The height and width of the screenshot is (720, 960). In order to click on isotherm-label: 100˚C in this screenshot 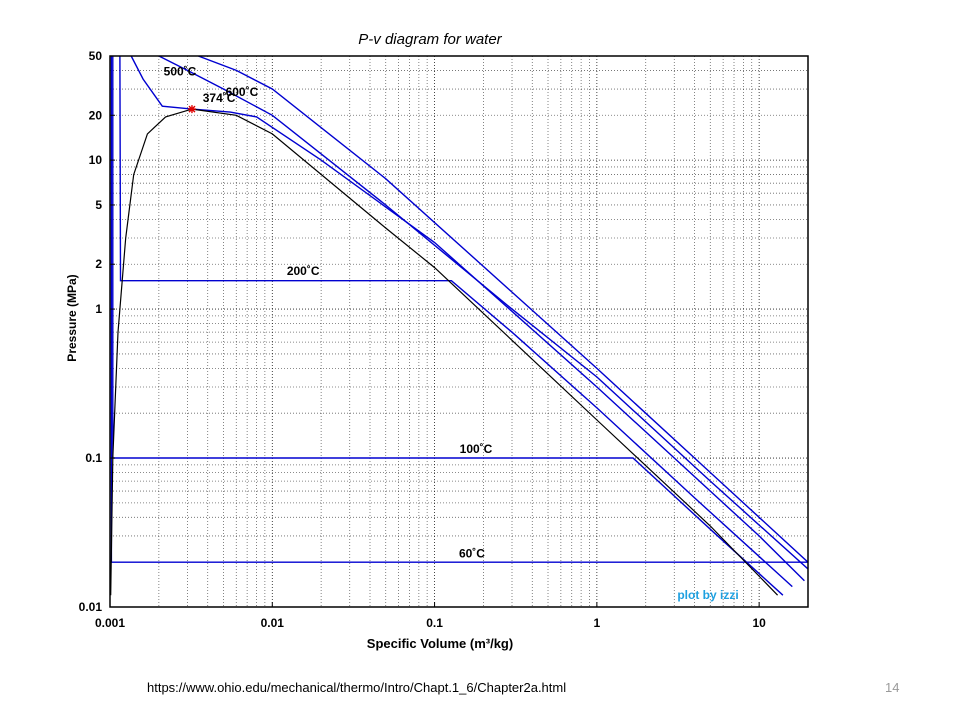, I will do `click(476, 449)`.